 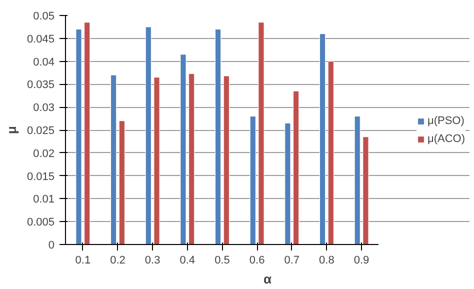 What do you see at coordinates (40, 85) in the screenshot?
I see `y-tick-label: 0.035` at bounding box center [40, 85].